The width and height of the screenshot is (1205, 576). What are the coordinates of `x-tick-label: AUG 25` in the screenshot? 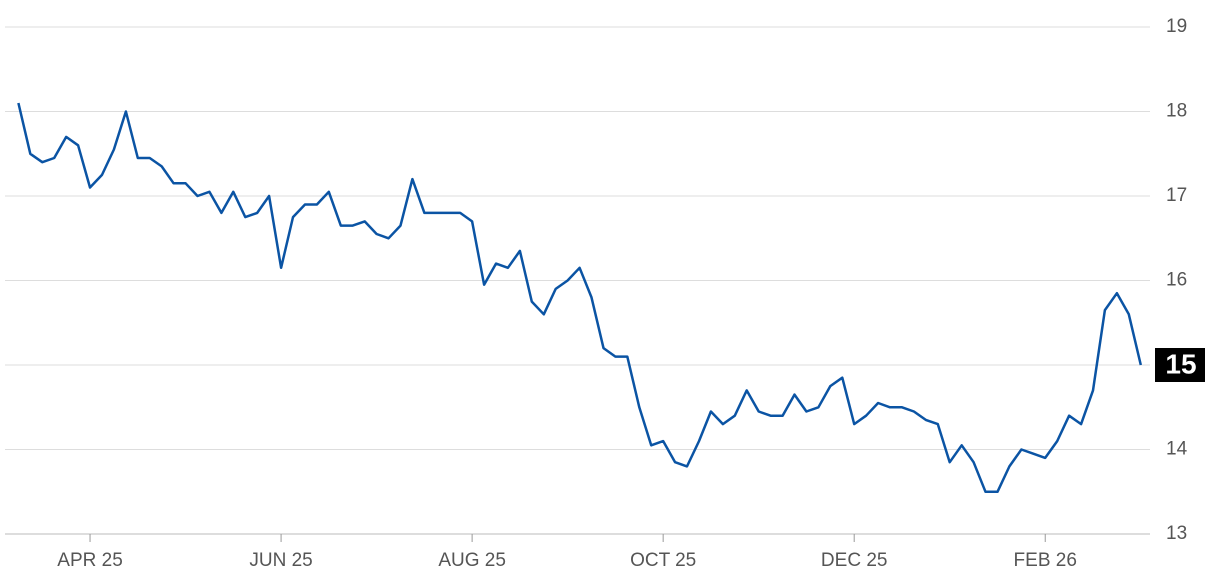 It's located at (472, 560).